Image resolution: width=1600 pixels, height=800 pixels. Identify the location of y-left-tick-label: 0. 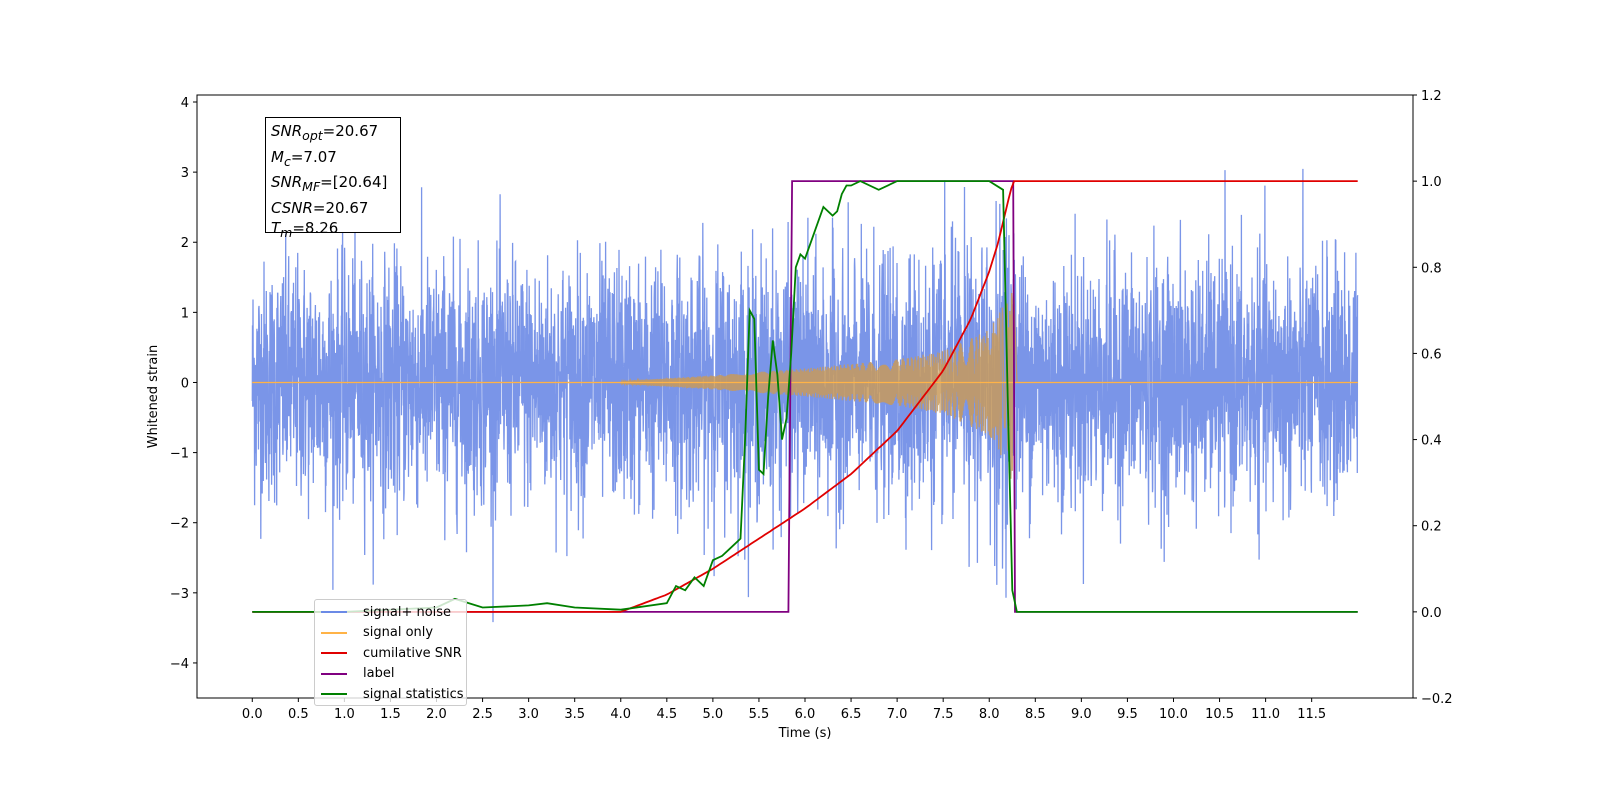
(185, 383).